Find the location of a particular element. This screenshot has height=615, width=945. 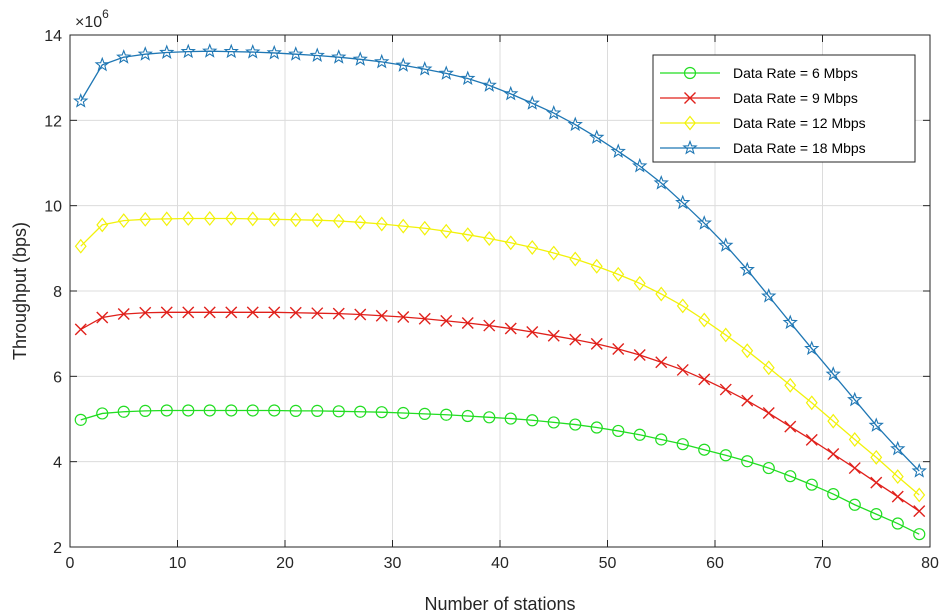

legend-item: Data Rate = 12 Mbps is located at coordinates (763, 123).